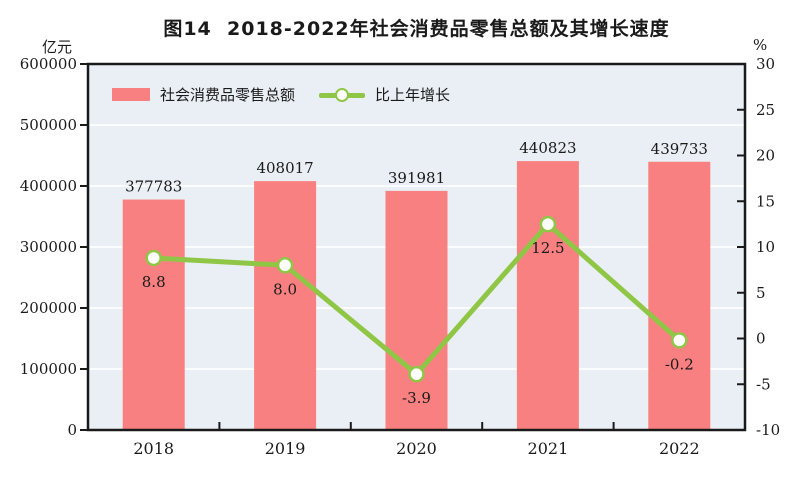  I want to click on line-value-label: -3.9, so click(416, 398).